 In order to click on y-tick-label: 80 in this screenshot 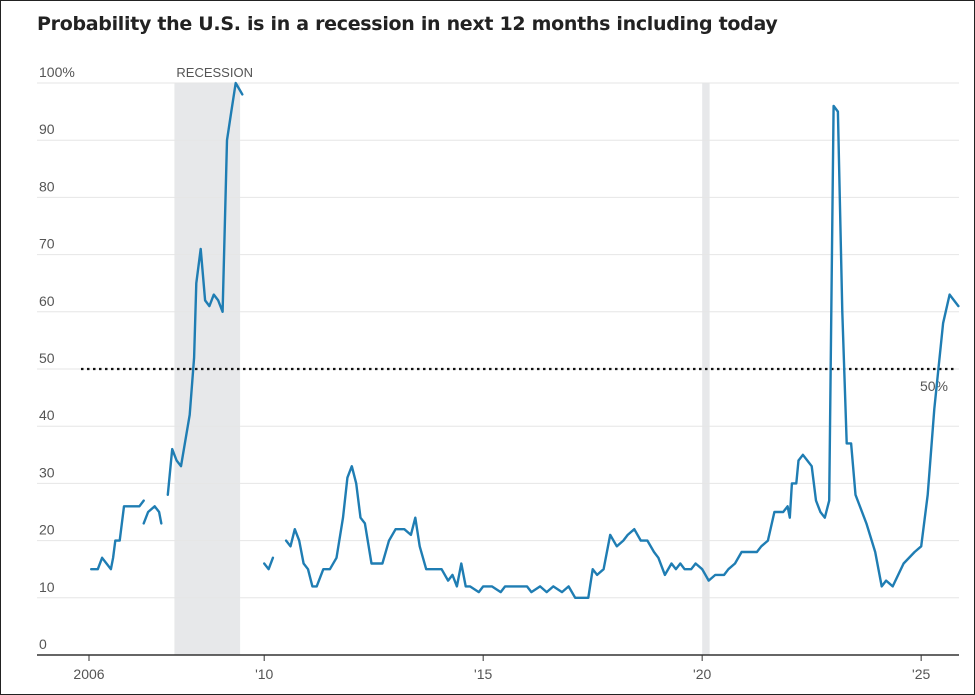, I will do `click(47, 186)`.